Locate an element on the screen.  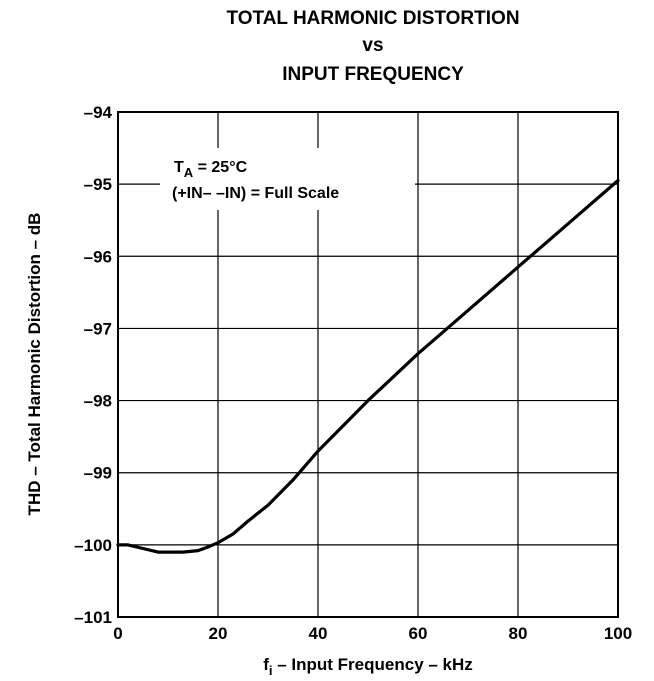
annotation-line-2: (+IN– –IN) = Full Scale is located at coordinates (255, 193).